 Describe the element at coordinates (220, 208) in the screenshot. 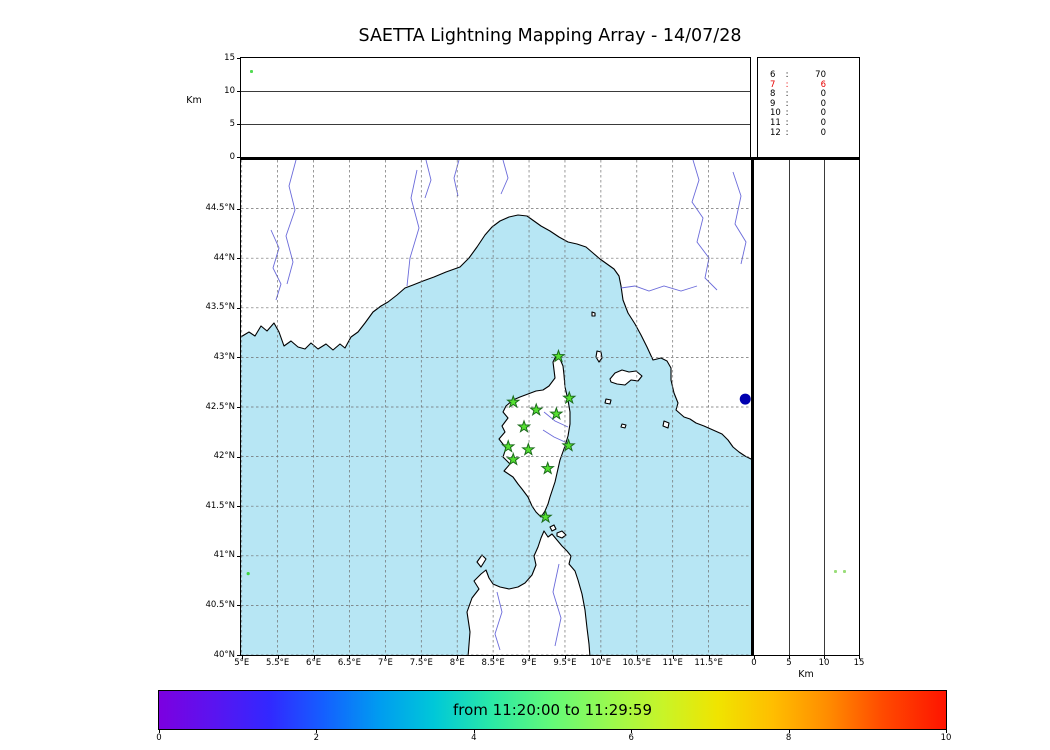

I see `lat-tick-label: 44.5°N` at that location.